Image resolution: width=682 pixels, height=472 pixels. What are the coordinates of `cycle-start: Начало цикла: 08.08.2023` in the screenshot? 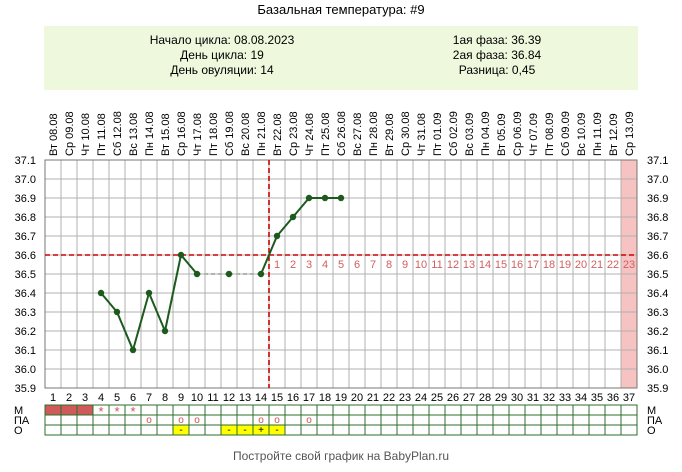 It's located at (222, 40).